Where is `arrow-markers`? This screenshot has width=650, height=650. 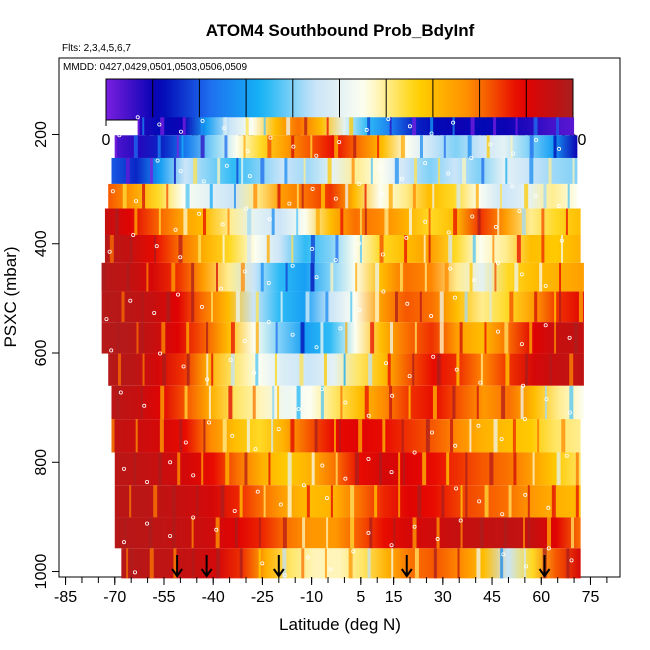
arrow-markers is located at coordinates (361, 566).